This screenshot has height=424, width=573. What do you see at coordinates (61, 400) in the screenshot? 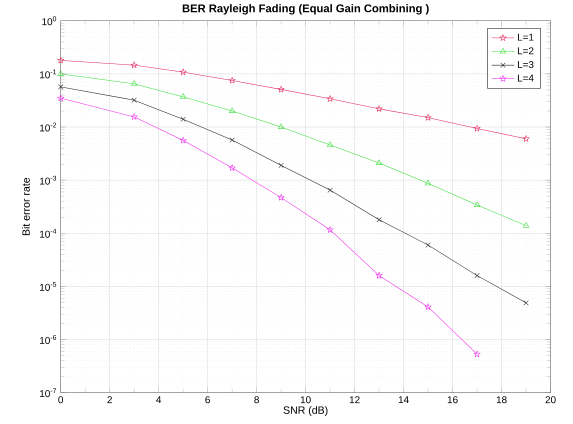
I see `x-tick-label: 0` at bounding box center [61, 400].